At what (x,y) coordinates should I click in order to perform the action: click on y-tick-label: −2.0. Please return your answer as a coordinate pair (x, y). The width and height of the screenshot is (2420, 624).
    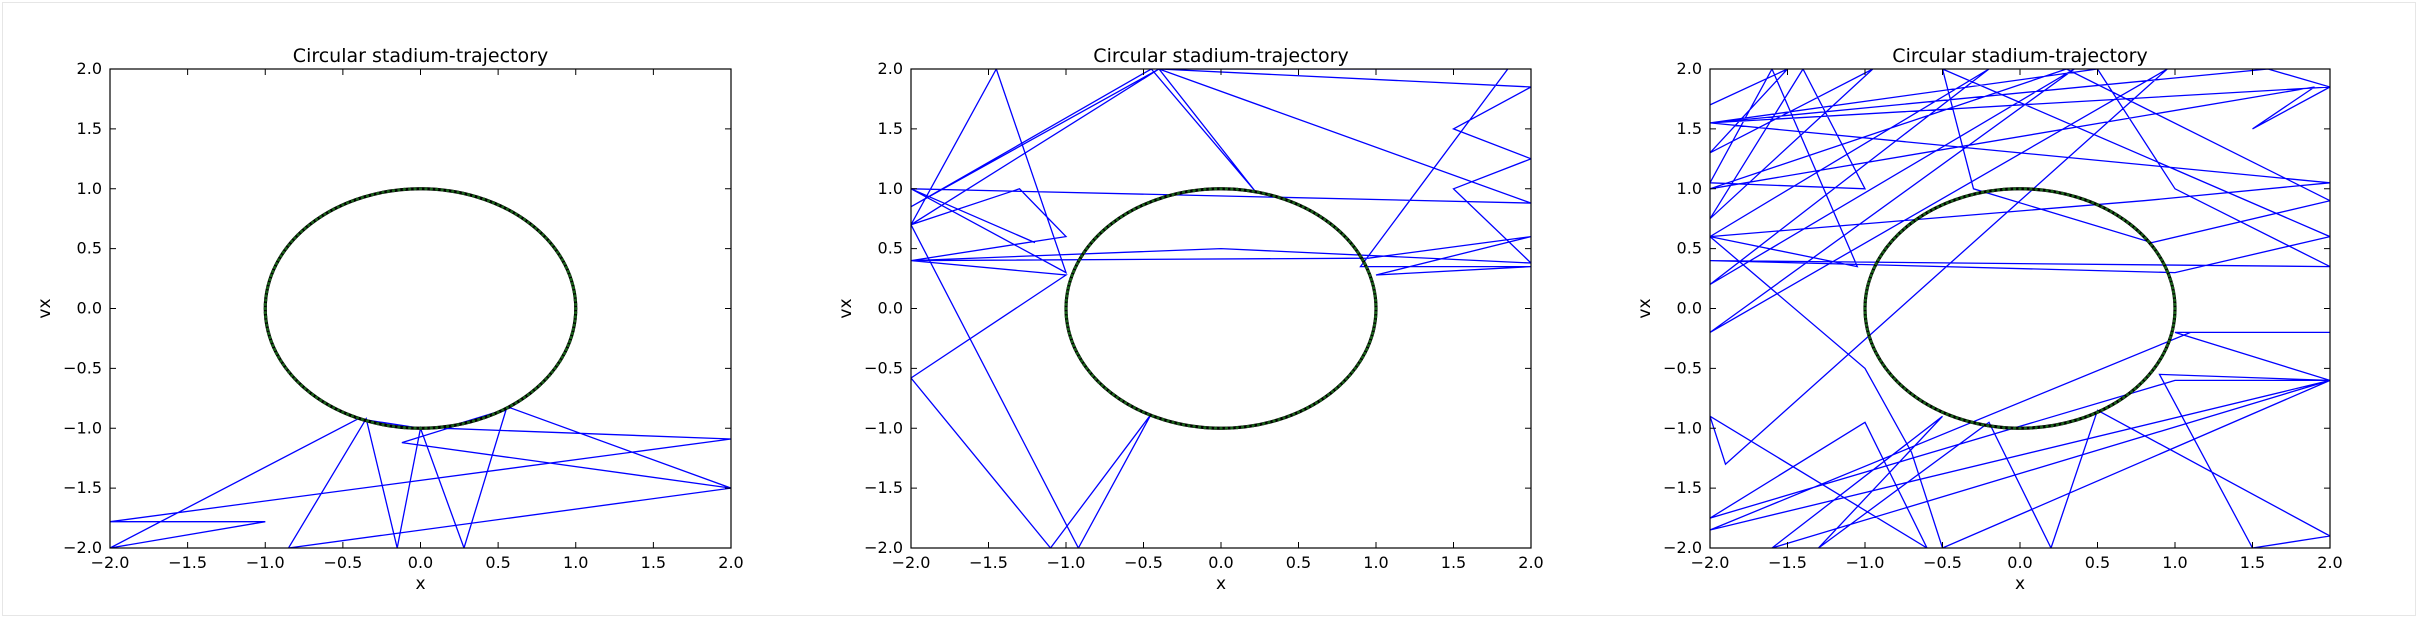
    Looking at the image, I should click on (82, 547).